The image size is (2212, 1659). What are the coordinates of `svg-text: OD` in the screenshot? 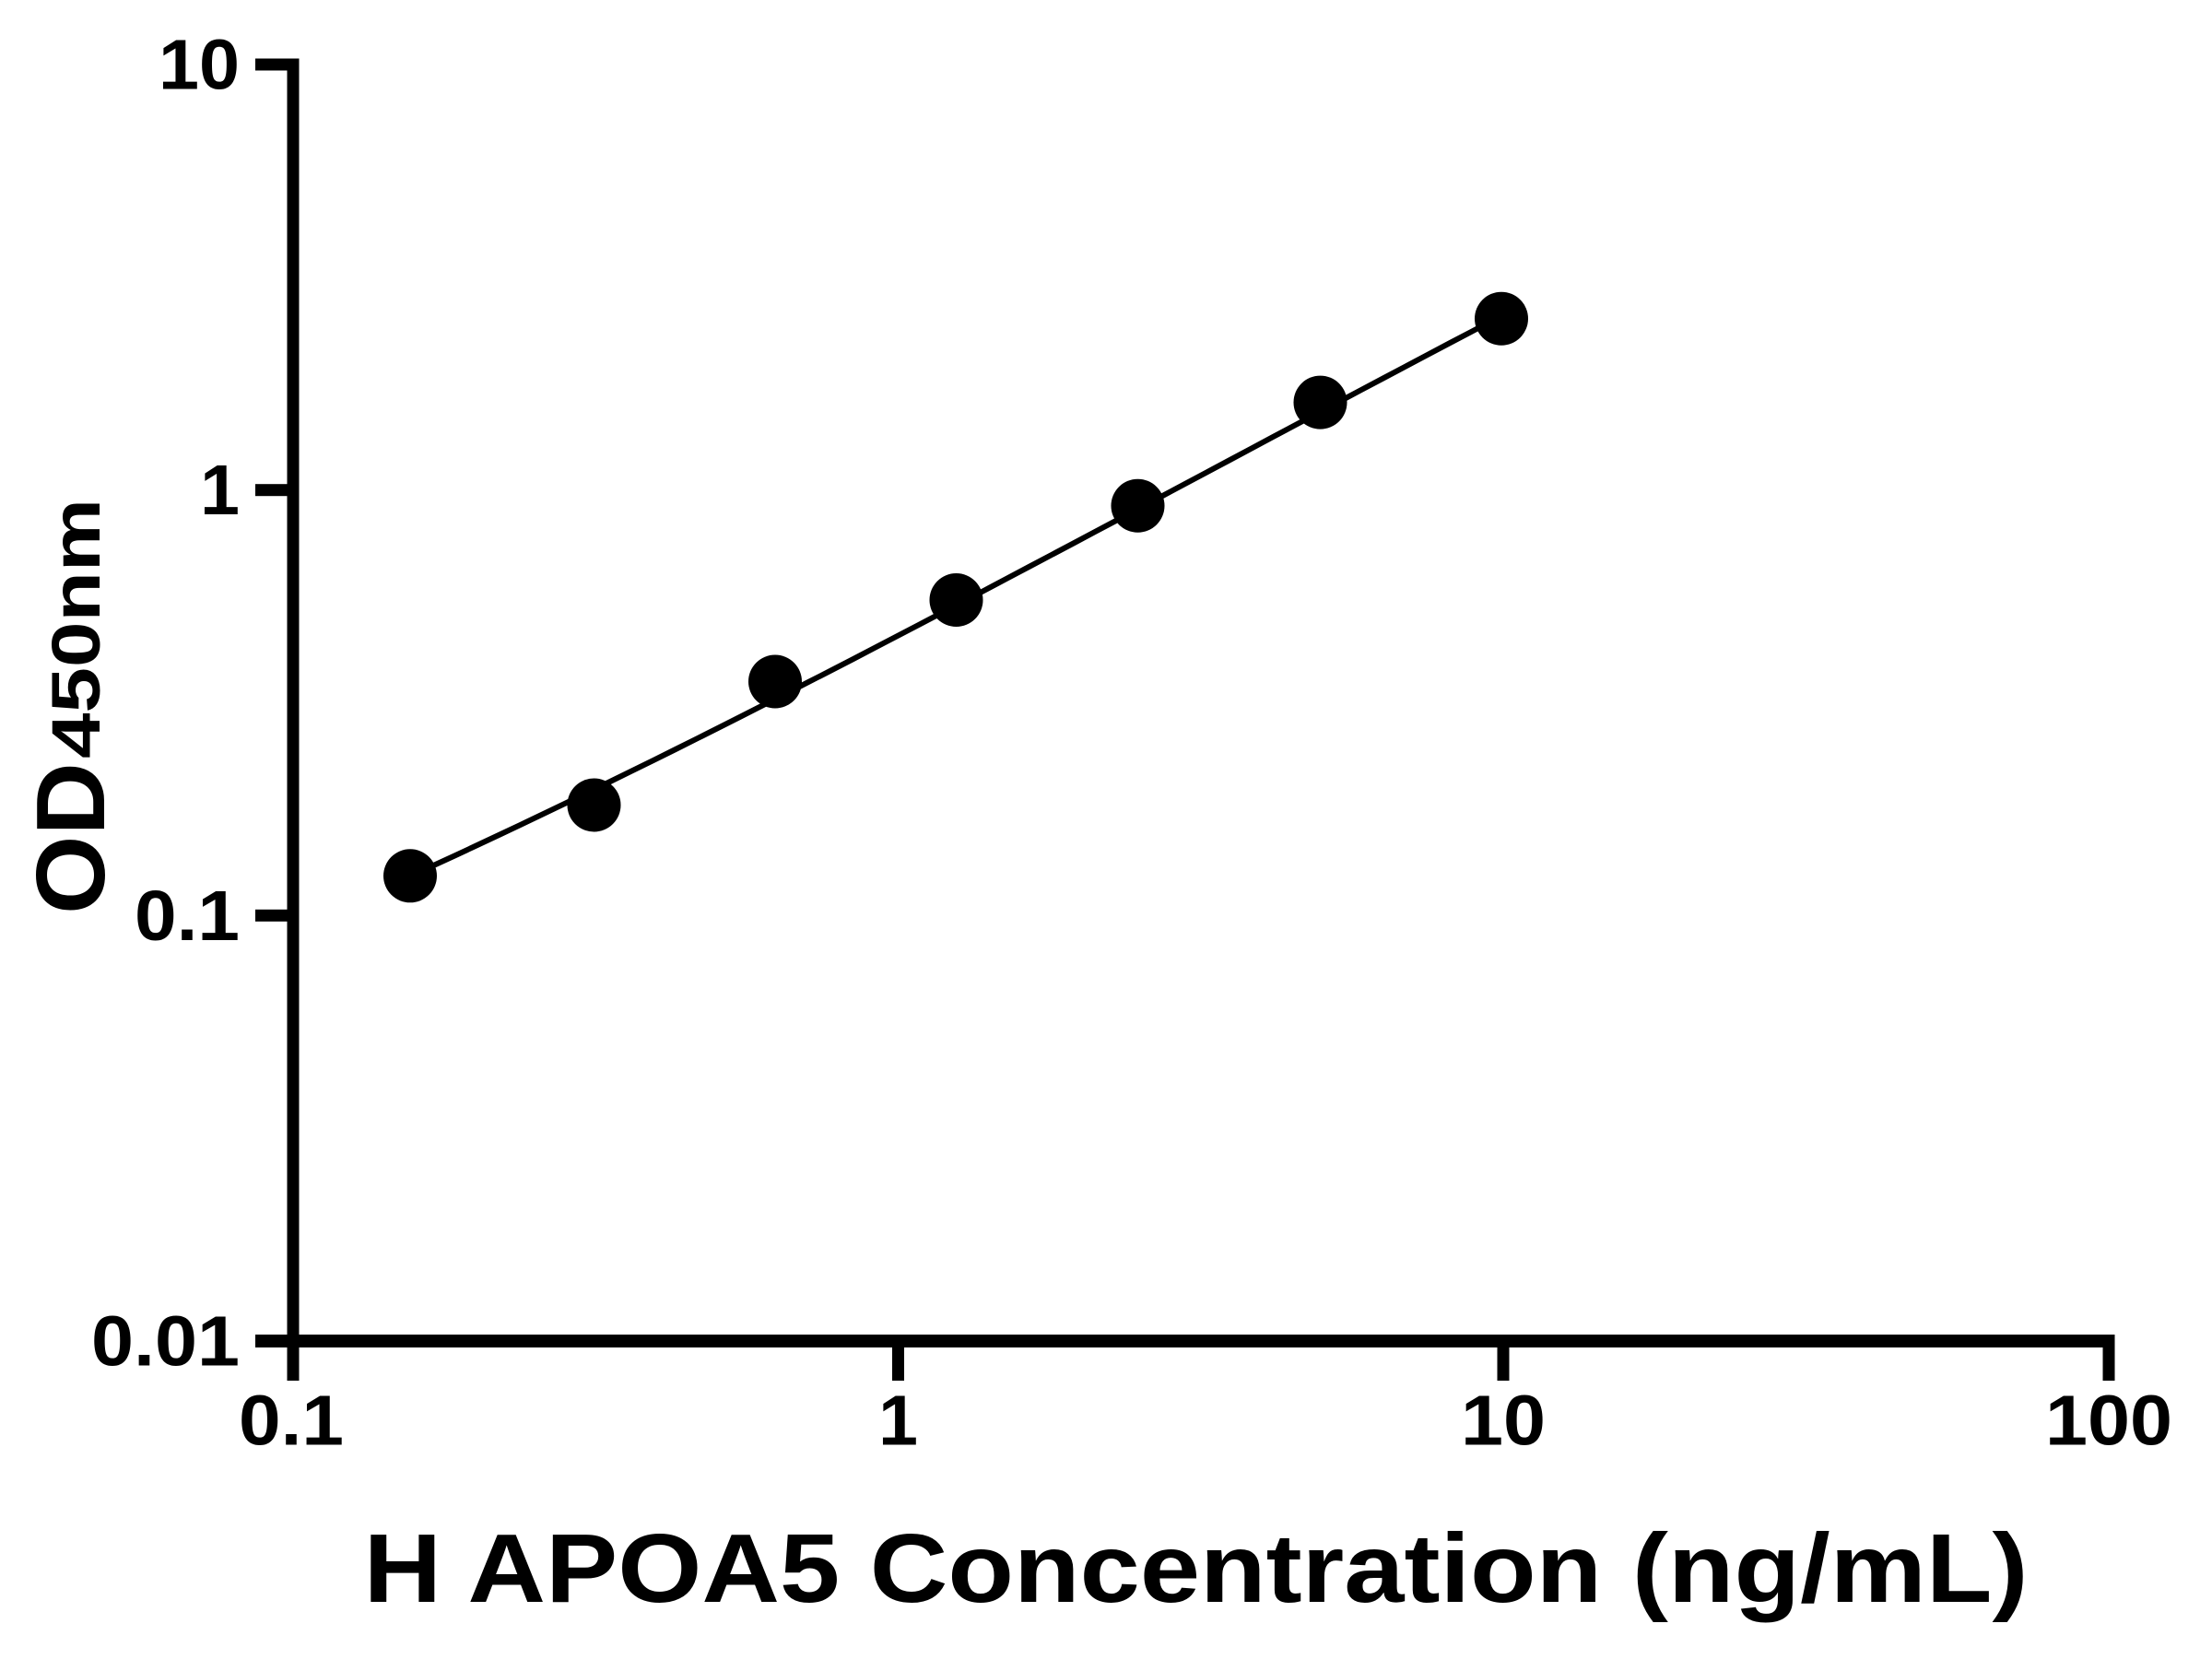 It's located at (71, 838).